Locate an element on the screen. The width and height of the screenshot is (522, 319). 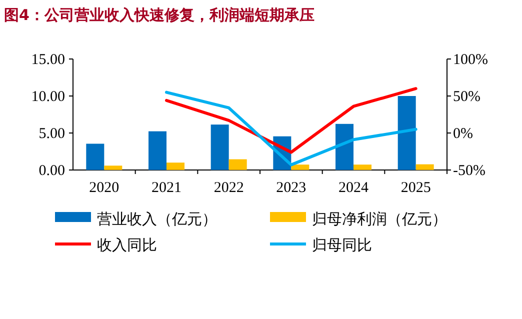
y2-tick-label: 100% is located at coordinates (470, 60).